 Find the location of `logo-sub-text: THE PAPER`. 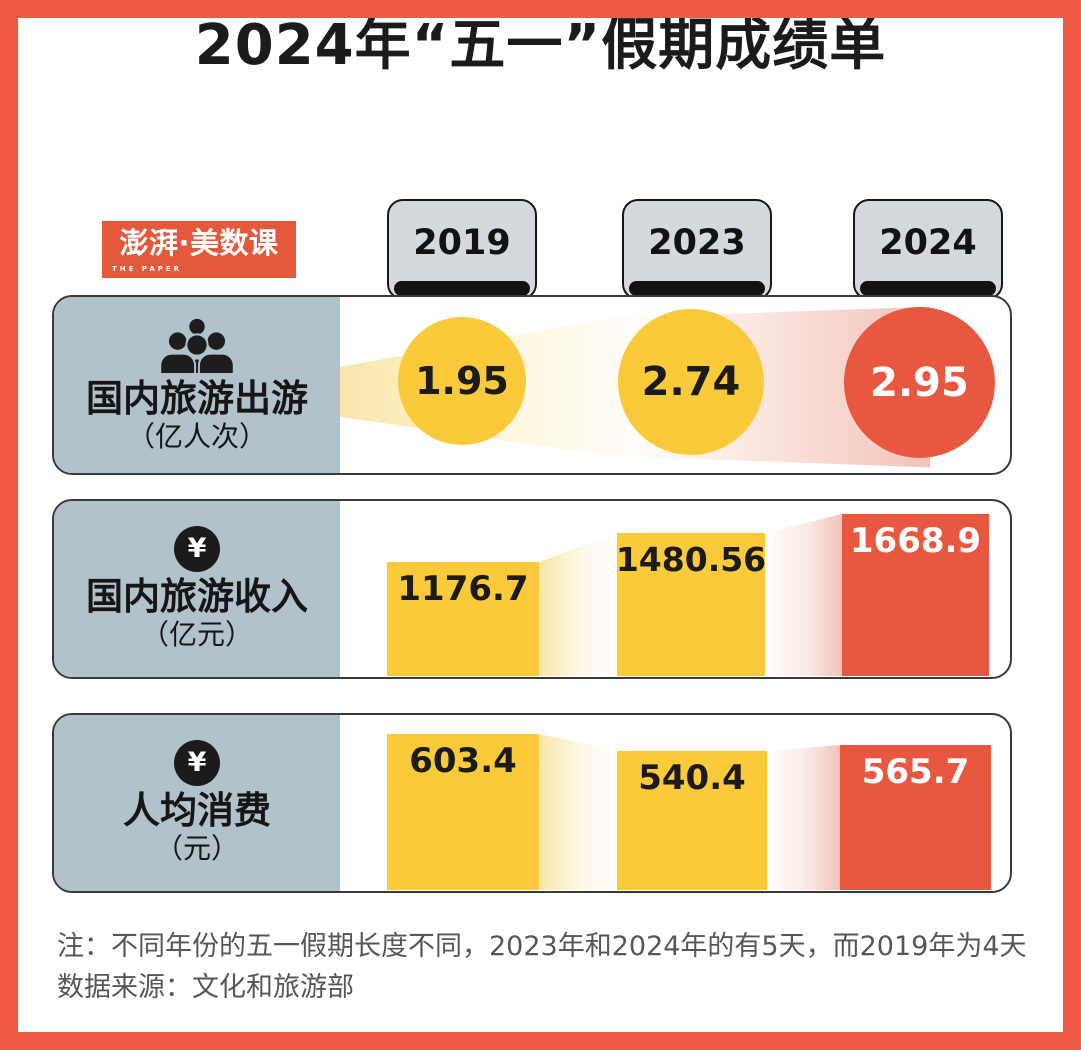

logo-sub-text: THE PAPER is located at coordinates (147, 269).